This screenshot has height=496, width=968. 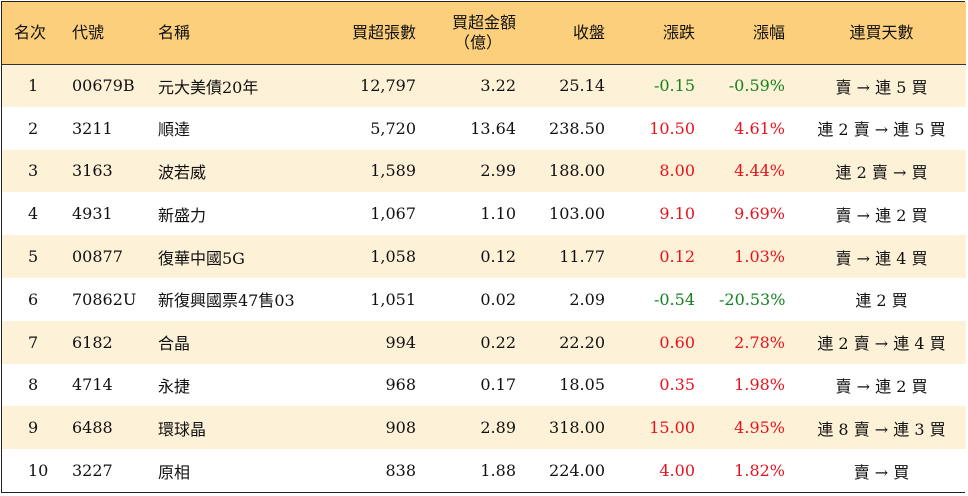 I want to click on cell-rank: 5, so click(x=33, y=257).